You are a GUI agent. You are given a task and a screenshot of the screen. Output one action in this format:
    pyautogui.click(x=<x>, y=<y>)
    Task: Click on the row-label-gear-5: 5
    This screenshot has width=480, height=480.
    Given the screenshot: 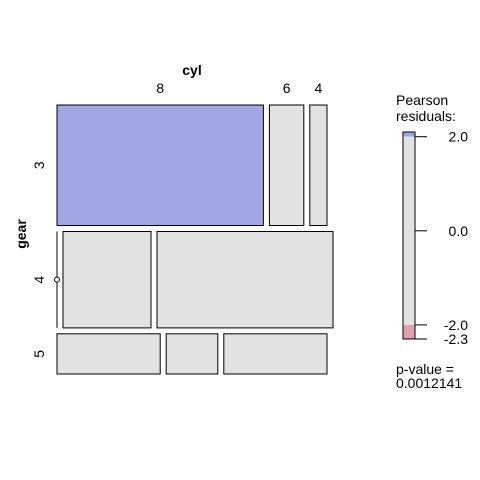 What is the action you would take?
    pyautogui.click(x=39, y=354)
    